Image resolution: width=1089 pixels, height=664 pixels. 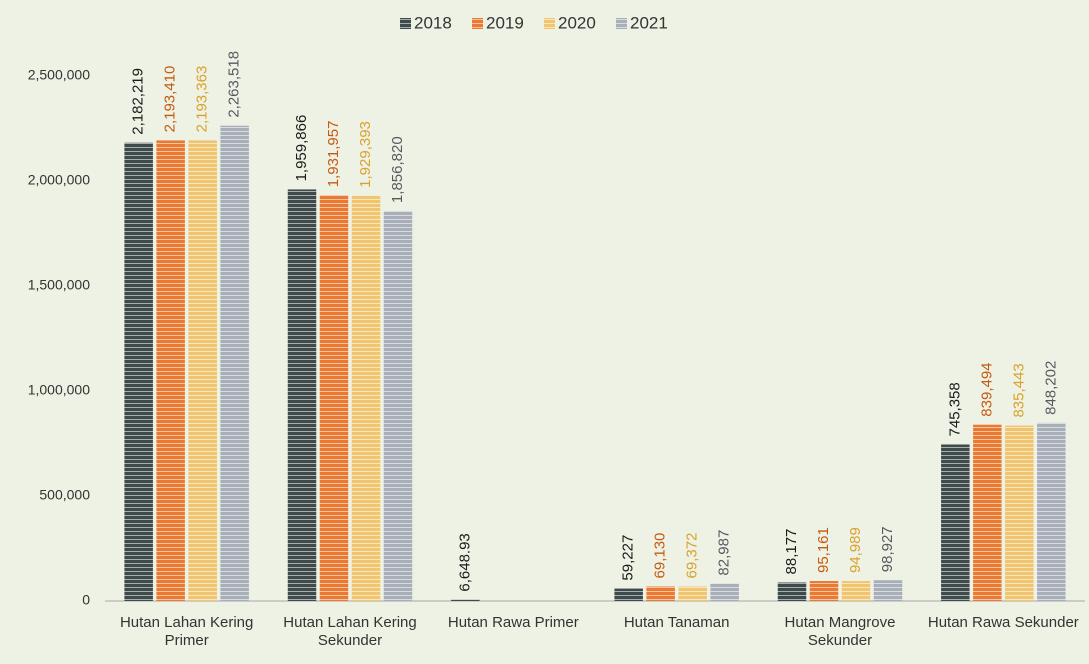 What do you see at coordinates (724, 553) in the screenshot?
I see `data-label: 82,987` at bounding box center [724, 553].